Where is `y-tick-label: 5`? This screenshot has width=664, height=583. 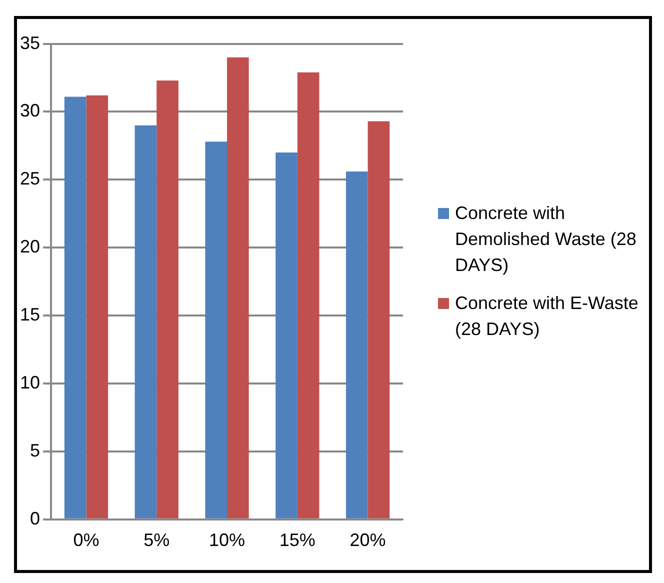 y-tick-label: 5 is located at coordinates (35, 450).